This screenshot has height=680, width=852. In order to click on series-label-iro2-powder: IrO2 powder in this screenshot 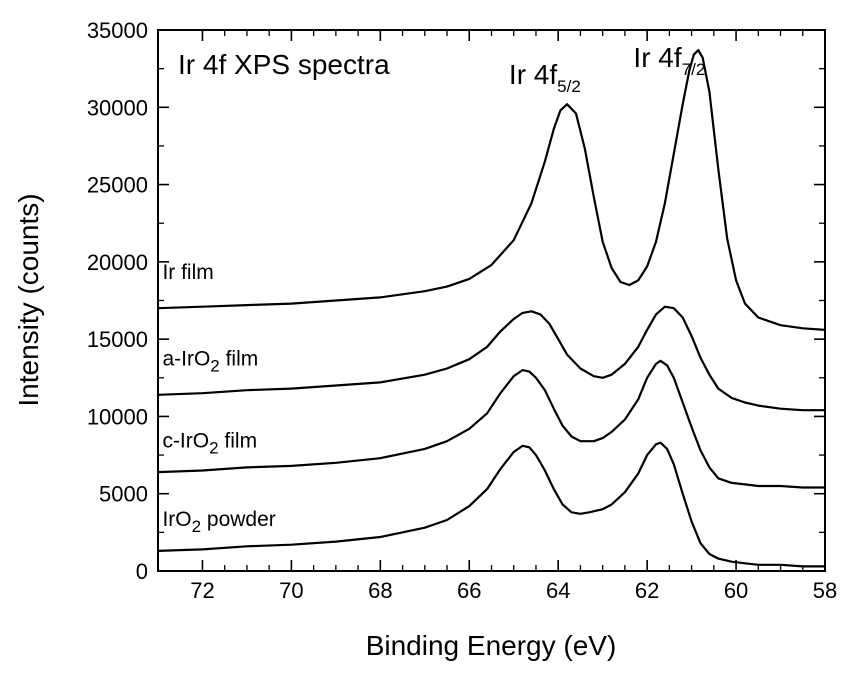, I will do `click(218, 522)`.